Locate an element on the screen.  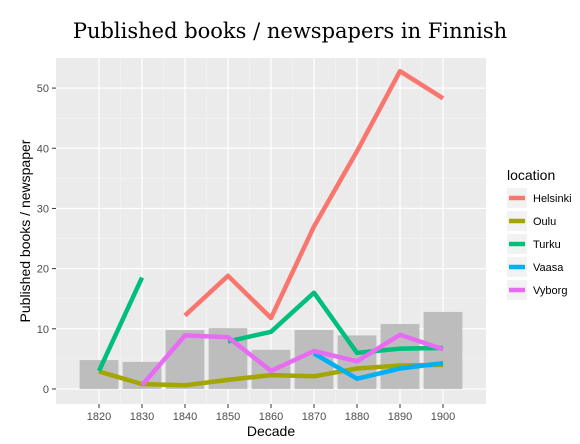
x-tick-label: 1860 is located at coordinates (271, 417).